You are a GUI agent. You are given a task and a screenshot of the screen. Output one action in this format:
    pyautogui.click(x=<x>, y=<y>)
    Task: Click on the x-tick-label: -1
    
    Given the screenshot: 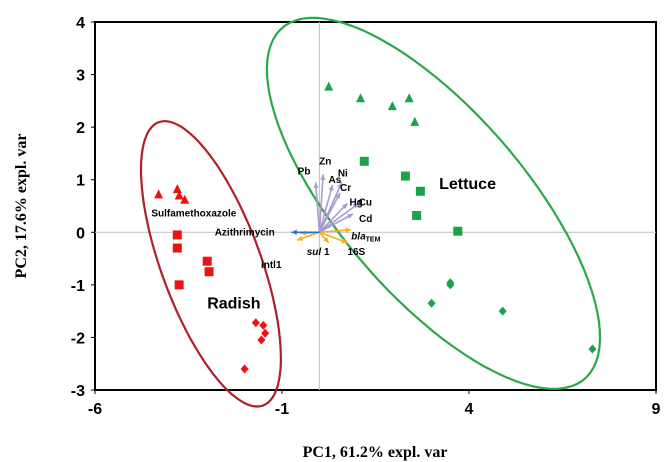 What is the action you would take?
    pyautogui.click(x=282, y=409)
    